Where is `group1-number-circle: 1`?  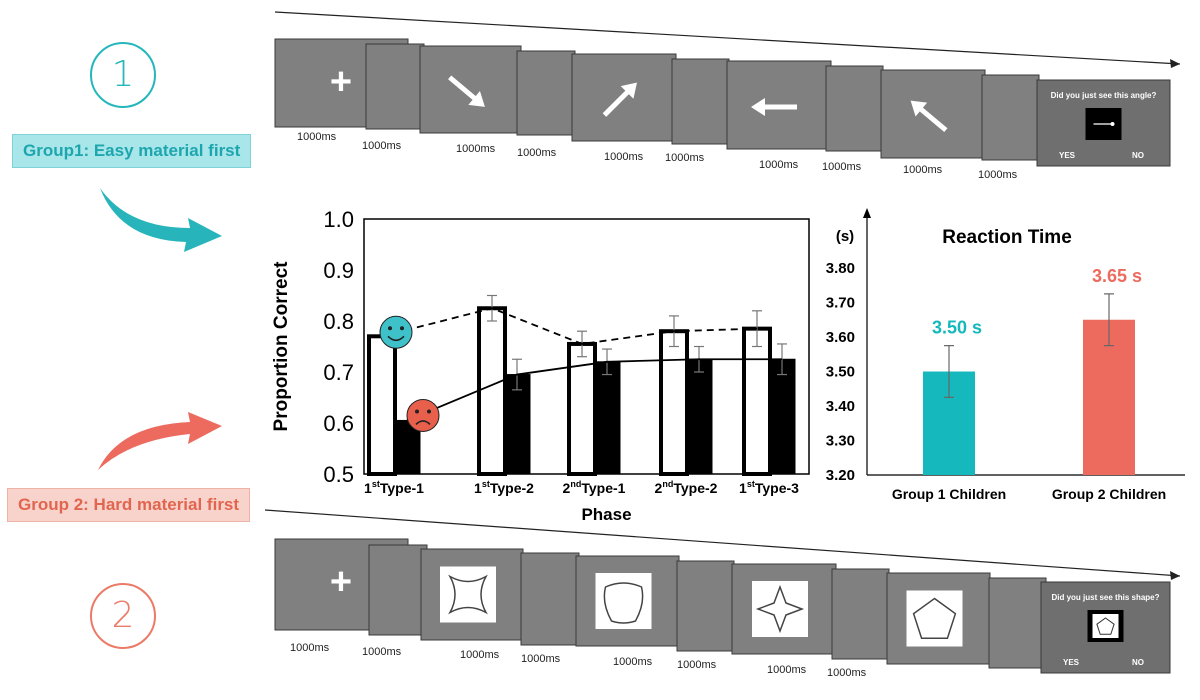
group1-number-circle: 1 is located at coordinates (123, 75).